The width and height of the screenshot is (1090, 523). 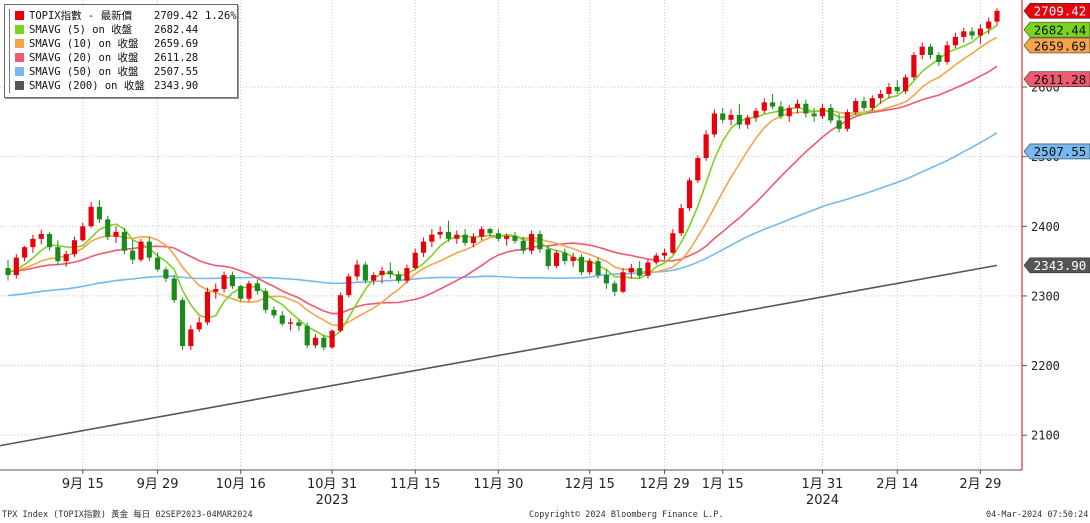 I want to click on x-tick-label: 10月 31, so click(x=332, y=484).